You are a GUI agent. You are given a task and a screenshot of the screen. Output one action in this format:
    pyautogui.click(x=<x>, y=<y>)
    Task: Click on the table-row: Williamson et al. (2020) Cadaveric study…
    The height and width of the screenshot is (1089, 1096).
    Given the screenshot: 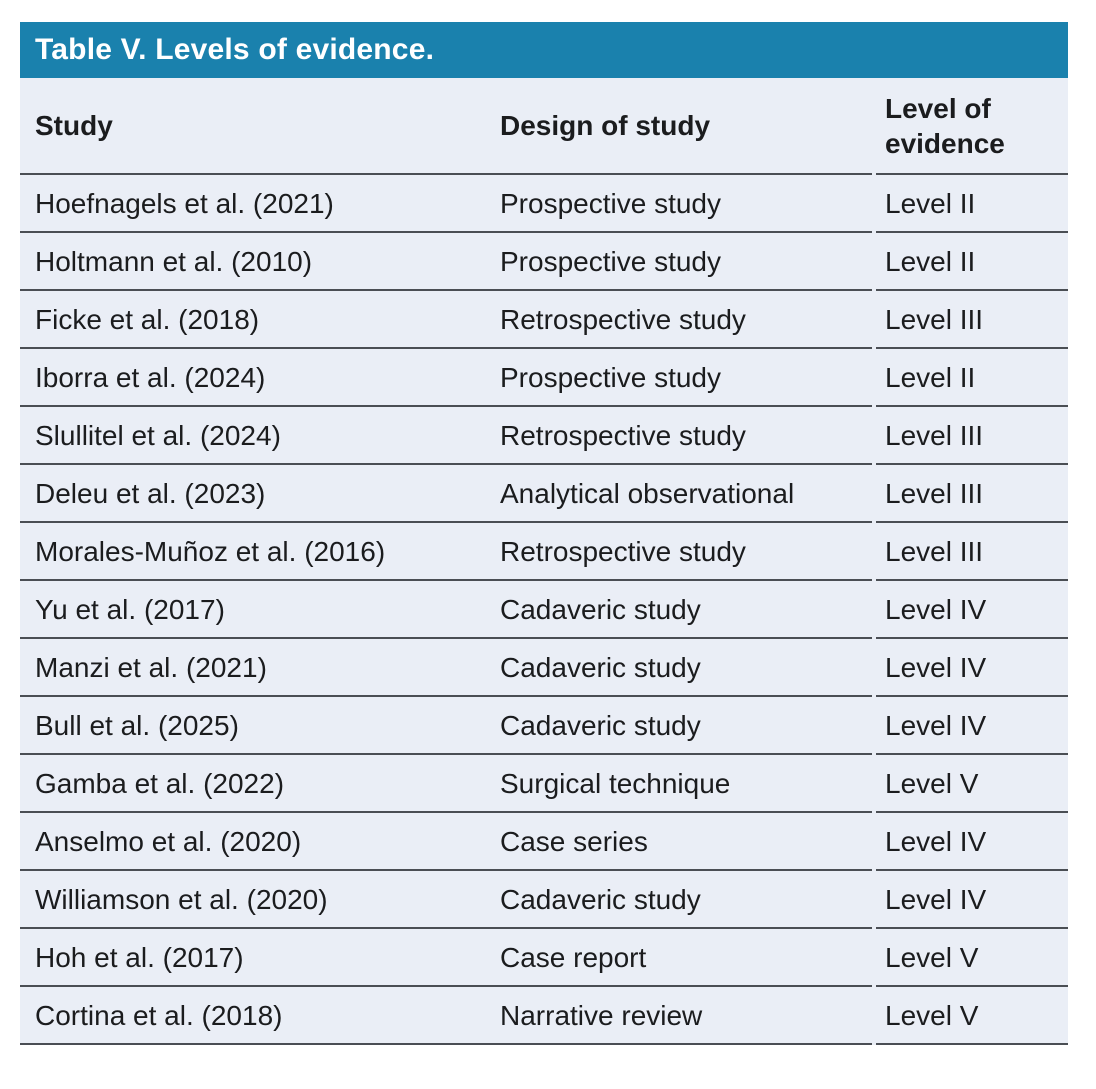 What is the action you would take?
    pyautogui.click(x=544, y=900)
    